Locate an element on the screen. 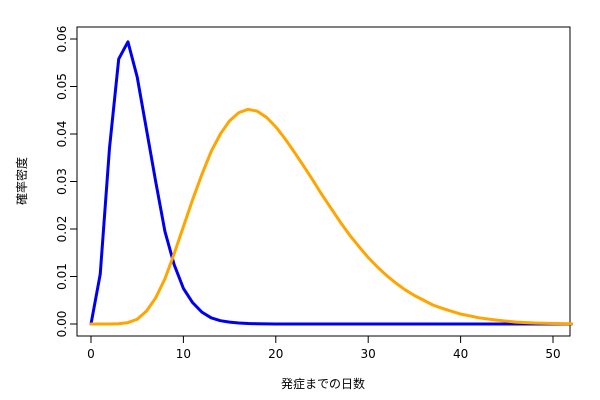 This screenshot has width=600, height=400. y-tick-label: 0.05 is located at coordinates (62, 86).